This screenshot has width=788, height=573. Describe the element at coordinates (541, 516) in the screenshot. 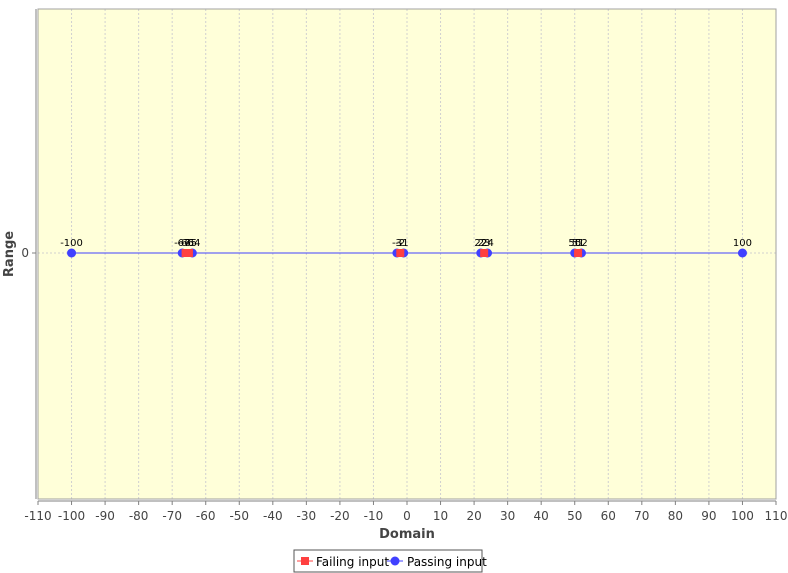

I see `x-tick-label: 40` at that location.